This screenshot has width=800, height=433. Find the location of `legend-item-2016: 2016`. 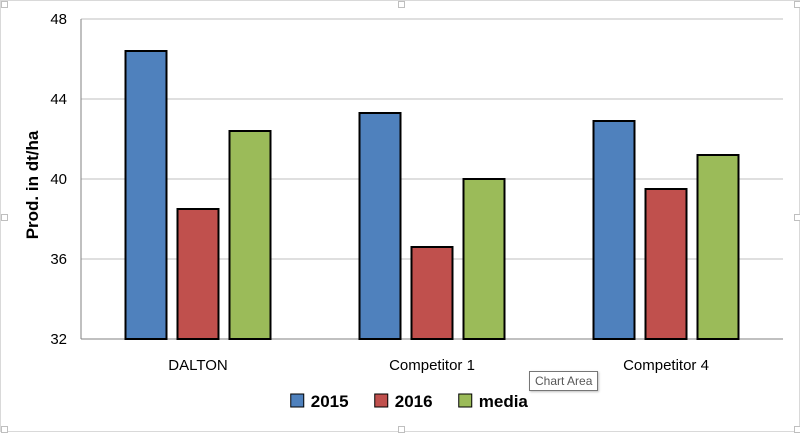

legend-item-2016: 2016 is located at coordinates (403, 401).